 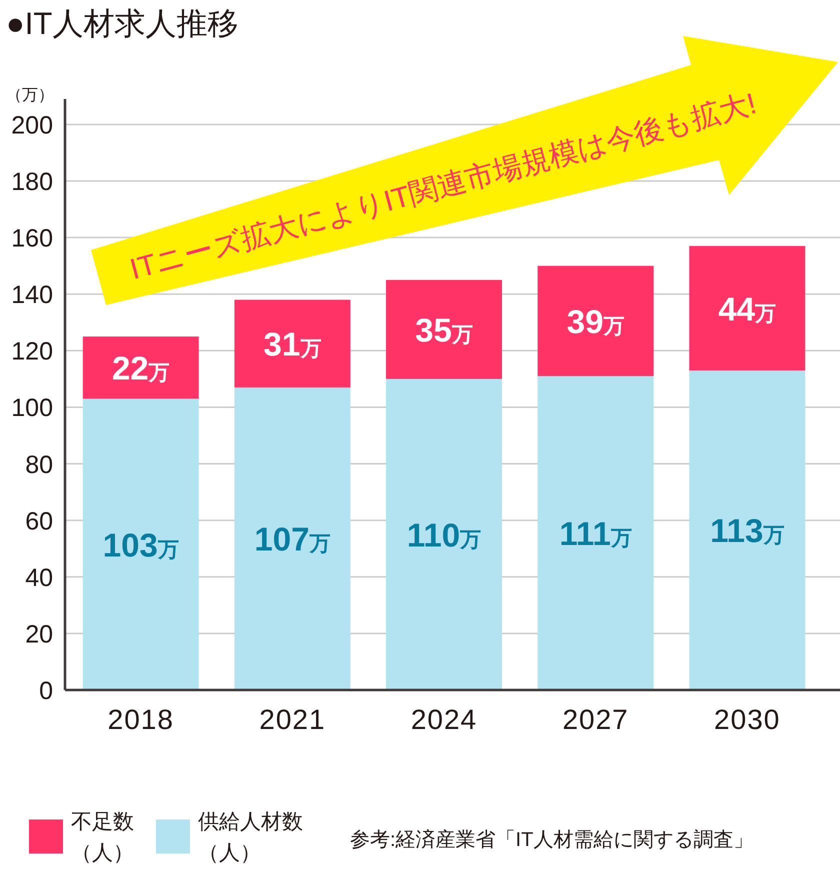 I want to click on y-tick-label: 40, so click(x=39, y=578).